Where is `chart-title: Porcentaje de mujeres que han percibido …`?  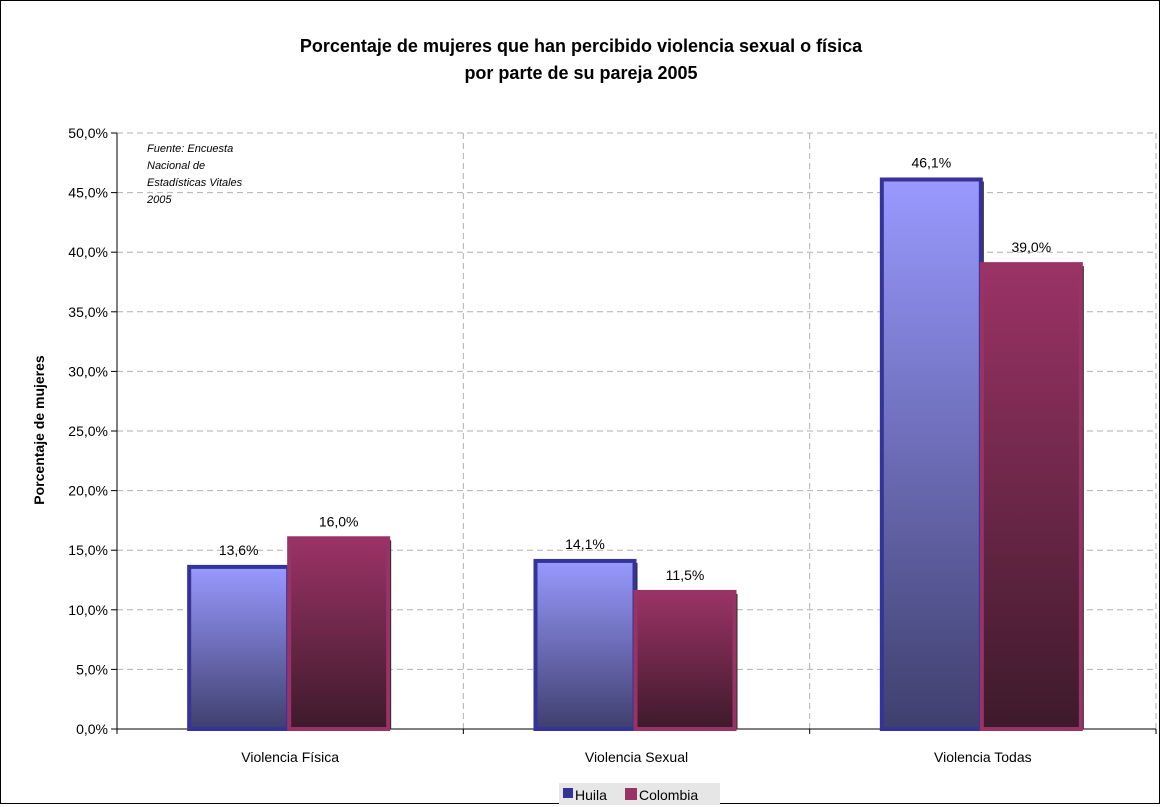
chart-title: Porcentaje de mujeres que han percibido … is located at coordinates (581, 46).